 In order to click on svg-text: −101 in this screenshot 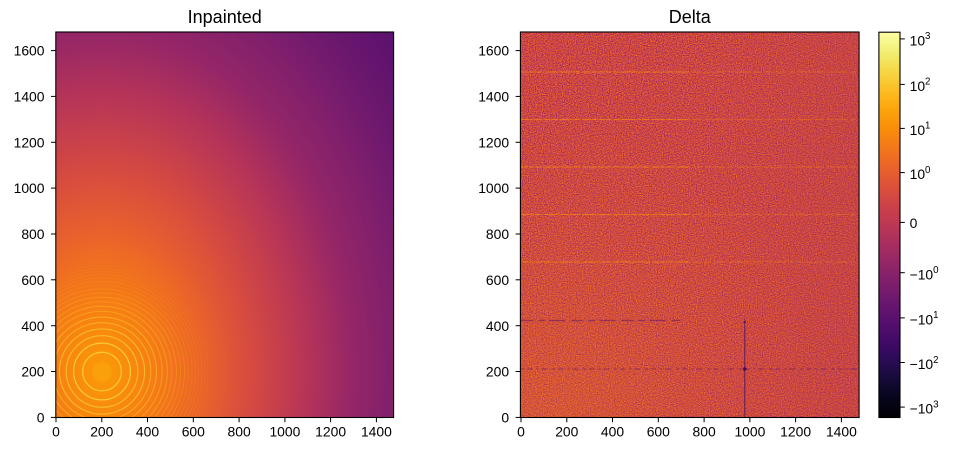, I will do `click(924, 318)`.